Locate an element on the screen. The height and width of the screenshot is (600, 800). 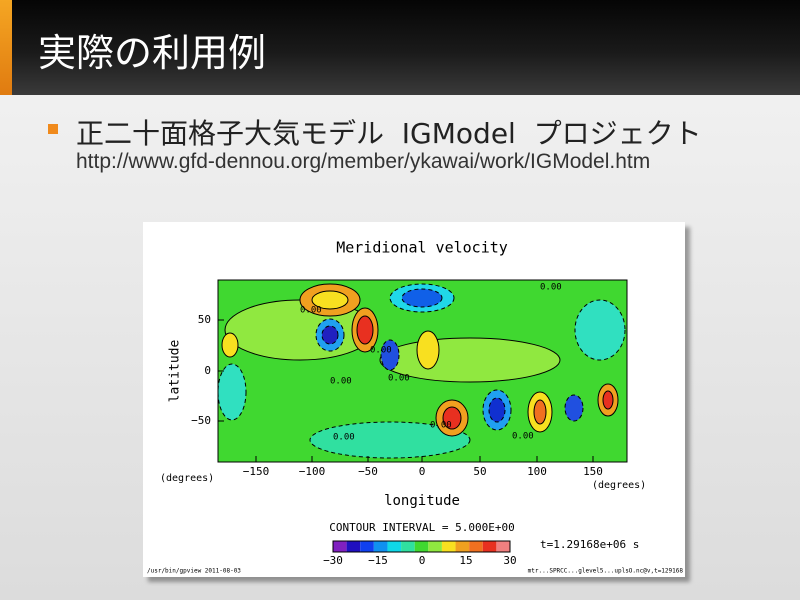
colorbar-tick-label: −15 is located at coordinates (378, 560).